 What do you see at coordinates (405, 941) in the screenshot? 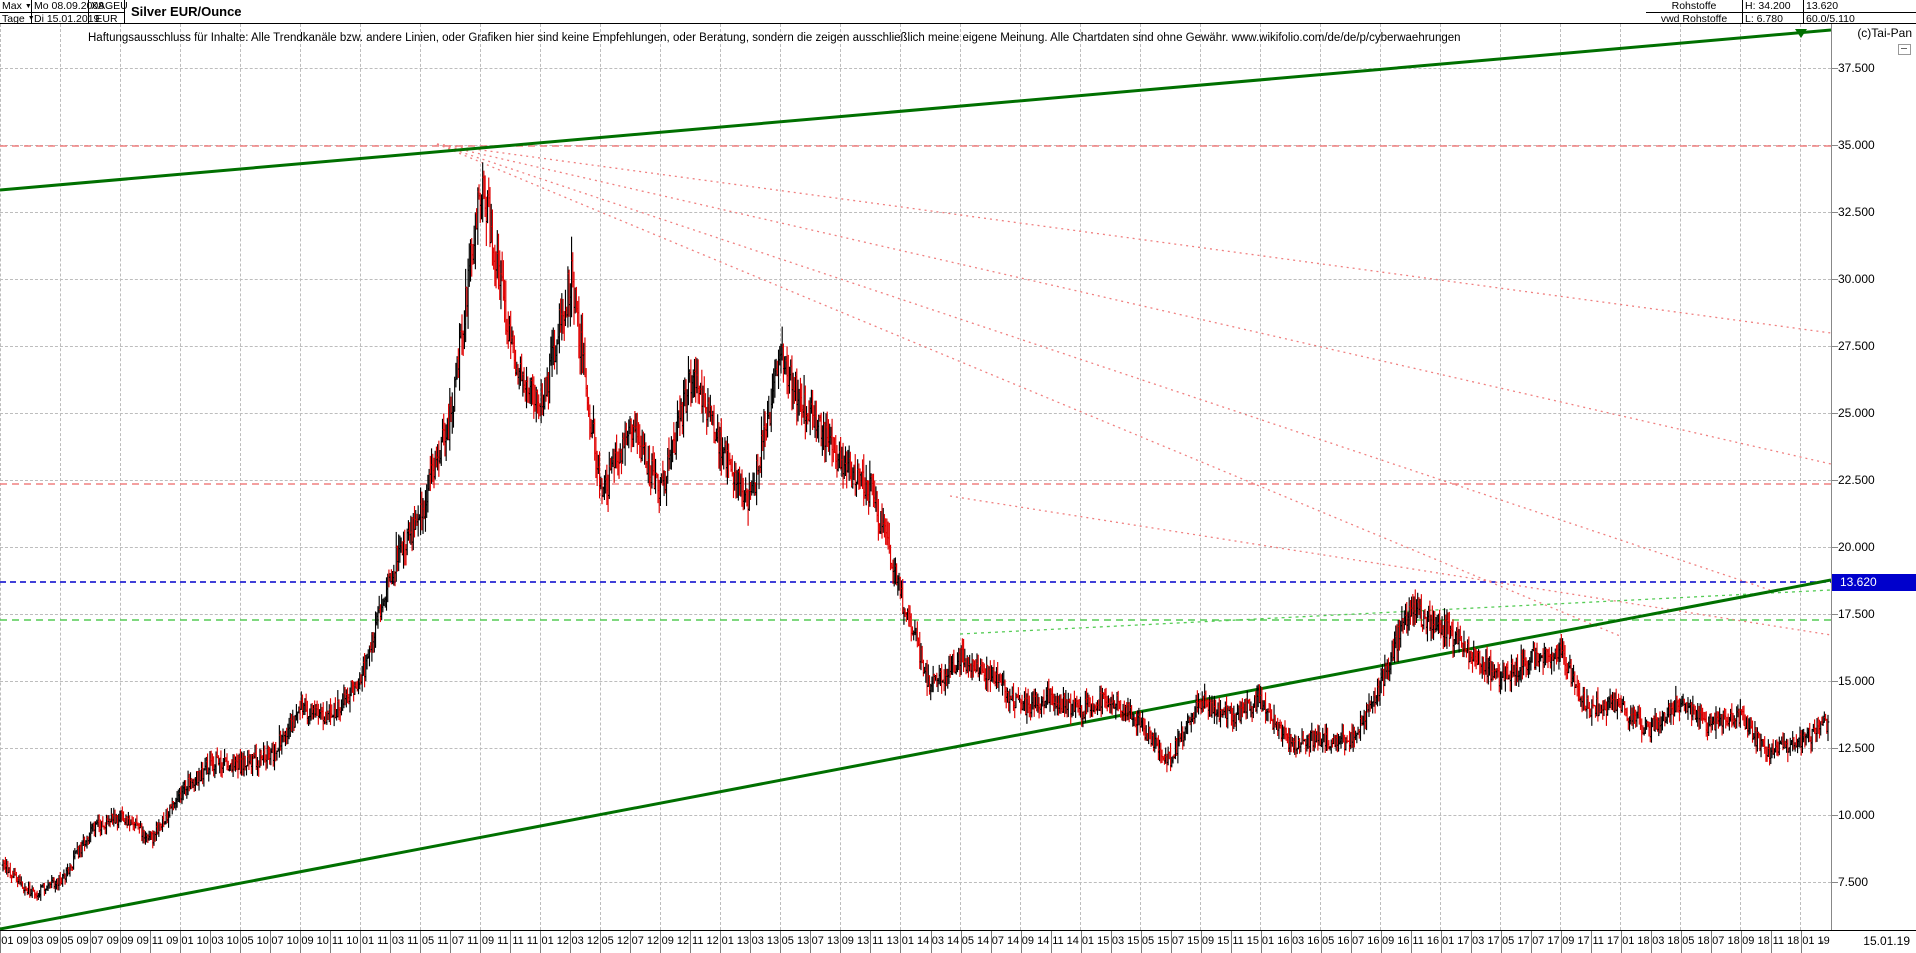
I see `date-axis-tick: 03 11` at bounding box center [405, 941].